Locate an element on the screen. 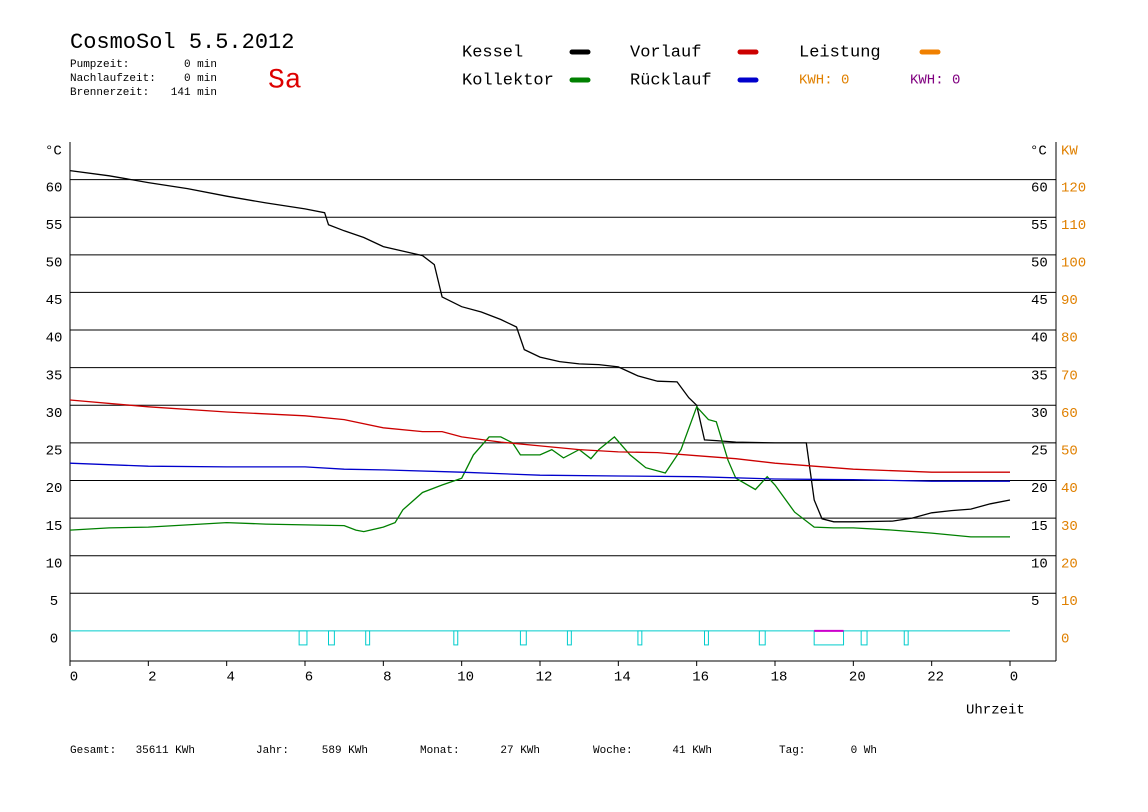 The image size is (1148, 812). y2-unit-tick-label: 50 is located at coordinates (1039, 264).